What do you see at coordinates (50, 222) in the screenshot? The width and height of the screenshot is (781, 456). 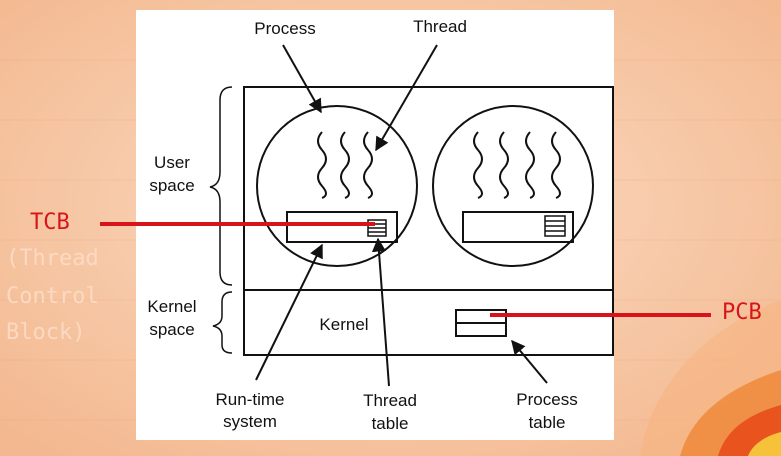 I see `tcb-label: TCB` at bounding box center [50, 222].